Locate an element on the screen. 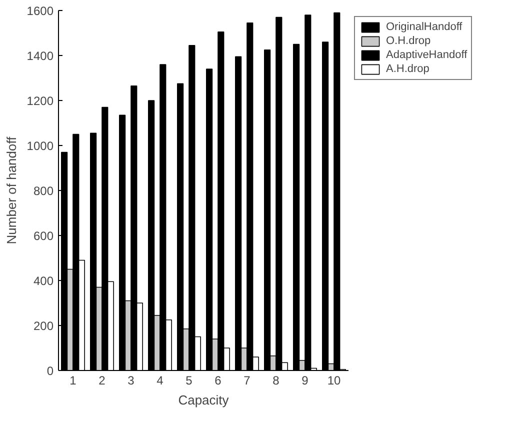  x-axis-title: Capacity is located at coordinates (204, 400).